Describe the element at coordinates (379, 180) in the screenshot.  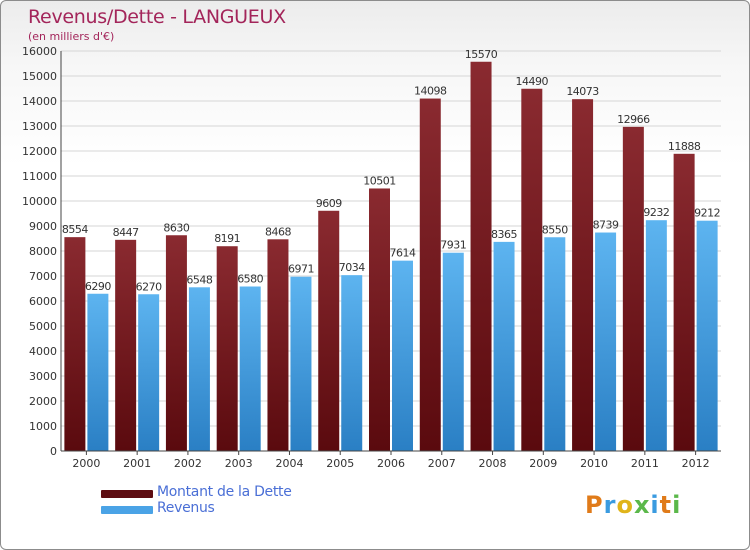
I see `debt-data-label: 10501` at that location.